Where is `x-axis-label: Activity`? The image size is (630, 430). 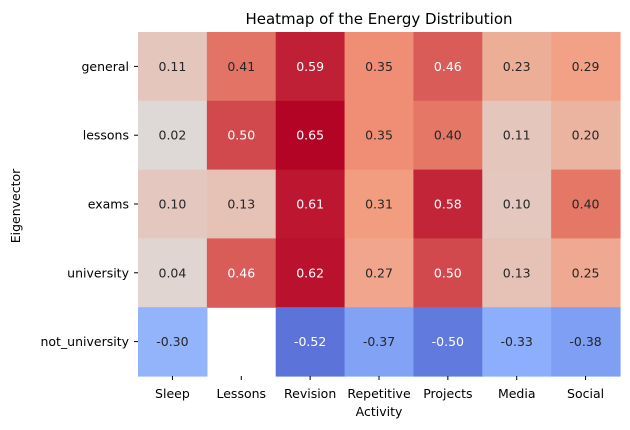
x-axis-label: Activity is located at coordinates (379, 411).